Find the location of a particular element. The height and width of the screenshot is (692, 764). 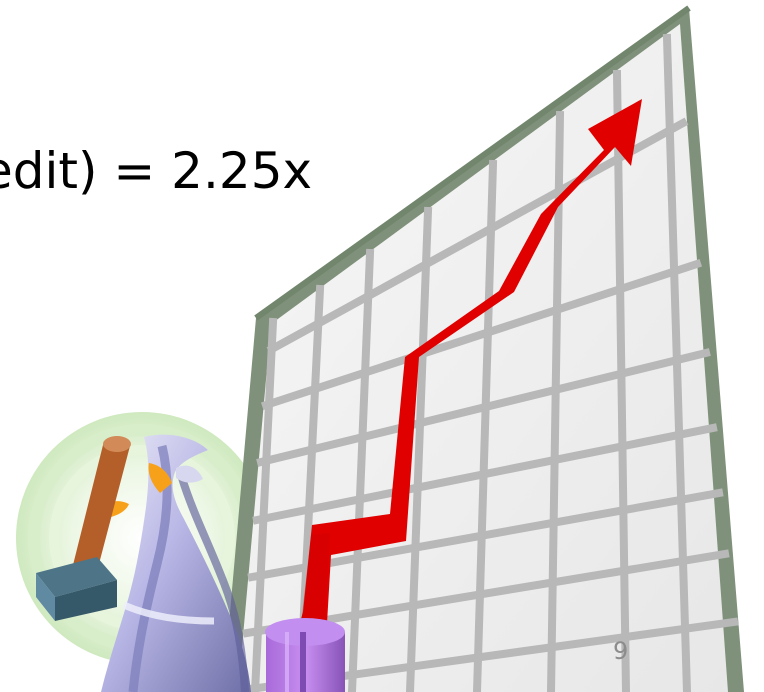

formula-text: edit) = 2.25x is located at coordinates (156, 171).